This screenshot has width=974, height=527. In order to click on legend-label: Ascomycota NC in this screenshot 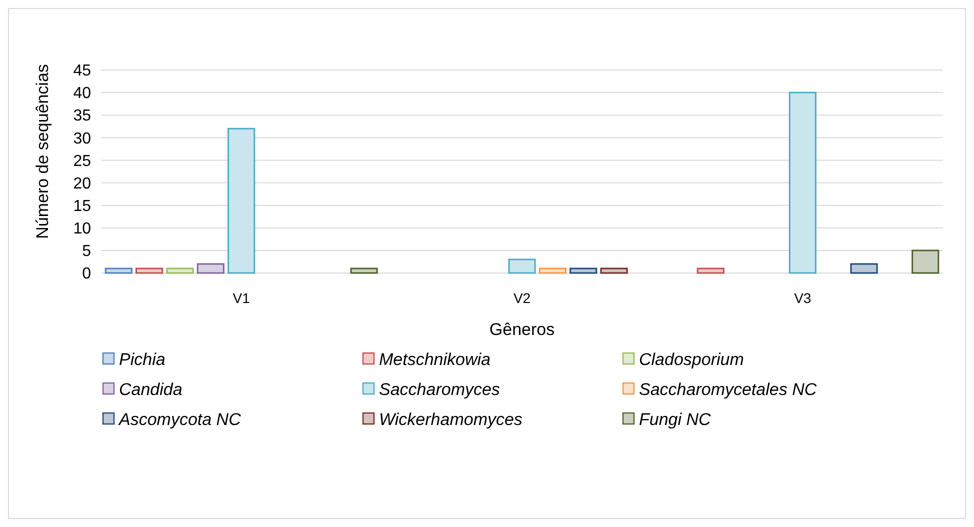, I will do `click(180, 419)`.